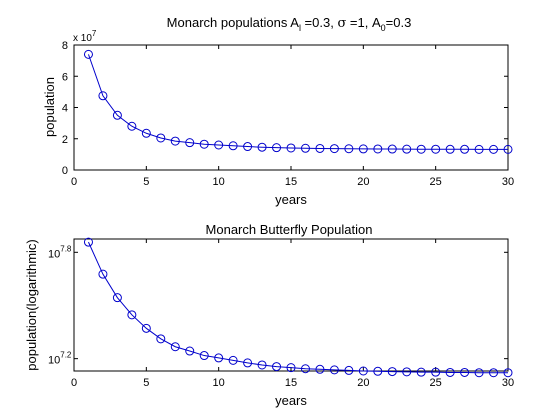 The image size is (560, 420). What do you see at coordinates (74, 182) in the screenshot?
I see `chart1-x-tick-label: 0` at bounding box center [74, 182].